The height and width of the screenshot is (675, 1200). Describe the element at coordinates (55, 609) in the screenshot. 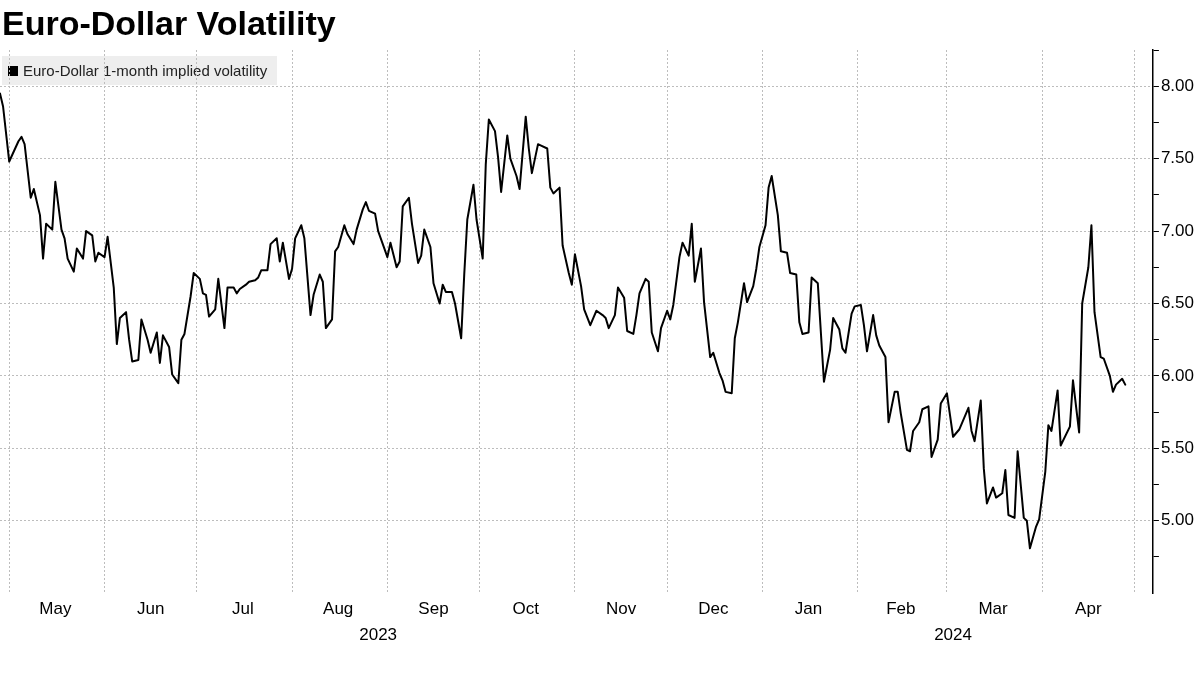

I see `x-tick-label: May` at that location.